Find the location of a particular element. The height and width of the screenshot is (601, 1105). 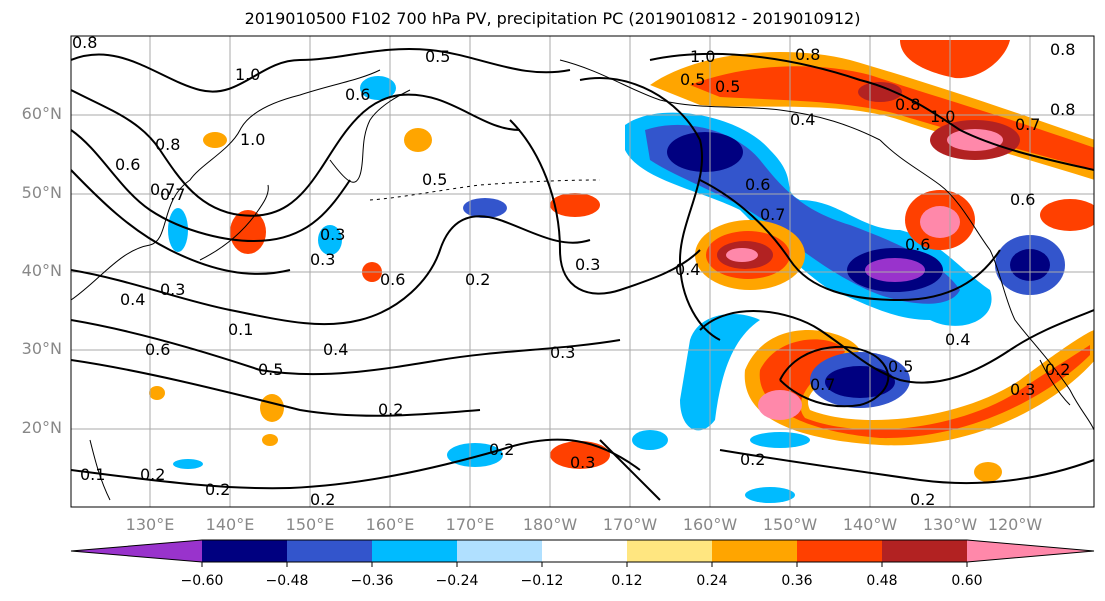

lon-label: 140°E is located at coordinates (230, 524).